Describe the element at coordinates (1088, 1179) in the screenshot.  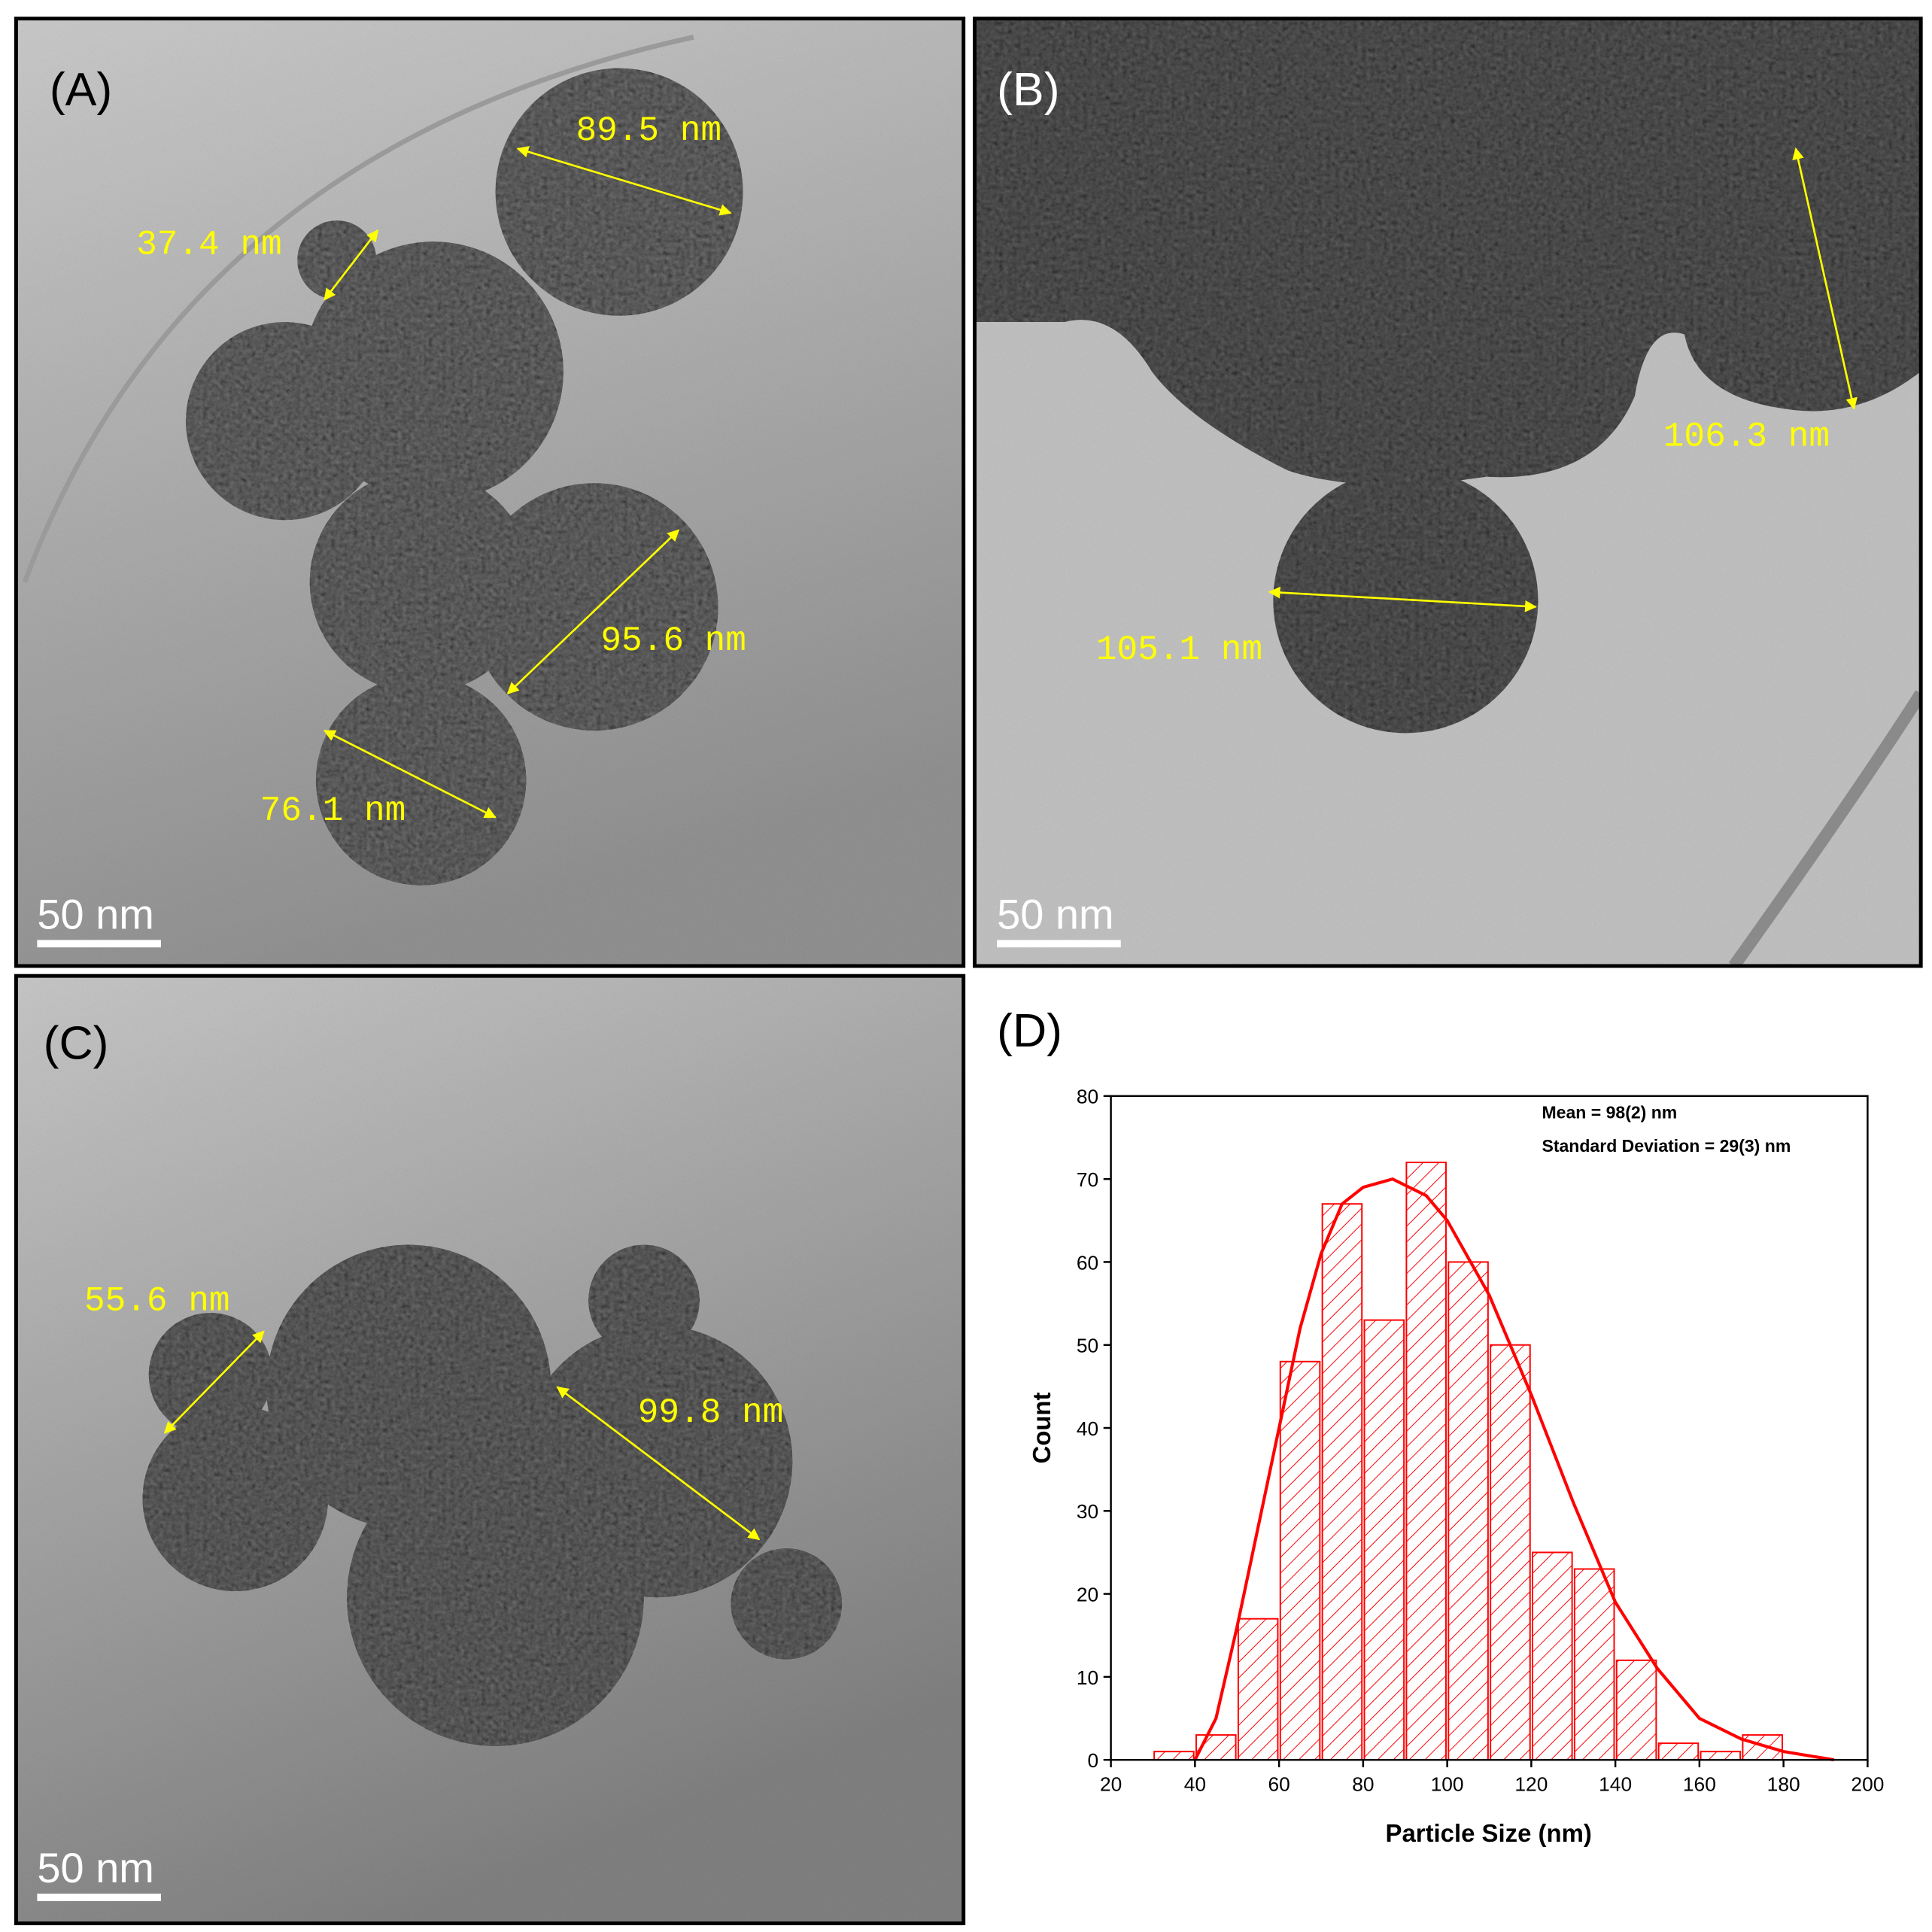
I see `y-tick-label: 70` at that location.